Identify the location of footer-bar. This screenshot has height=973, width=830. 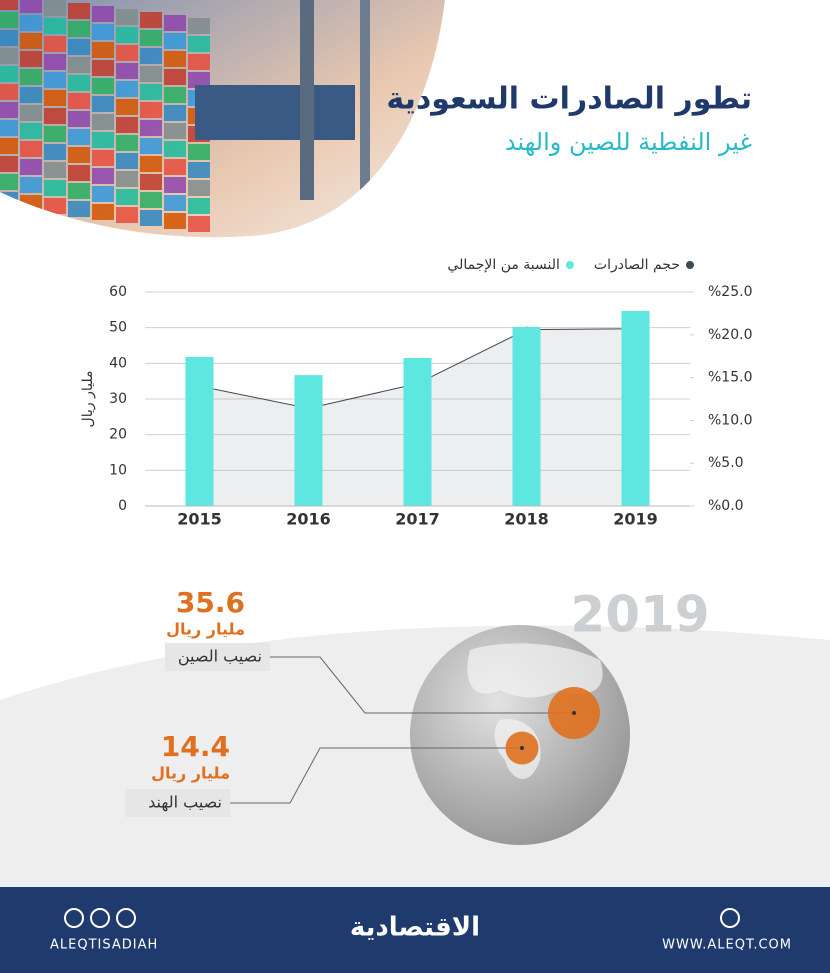
(415, 930).